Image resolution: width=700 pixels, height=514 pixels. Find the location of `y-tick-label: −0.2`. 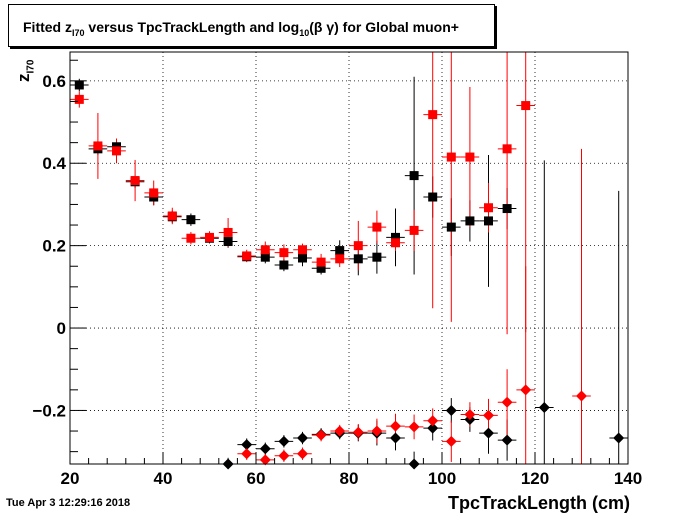

y-tick-label: −0.2 is located at coordinates (49, 410).